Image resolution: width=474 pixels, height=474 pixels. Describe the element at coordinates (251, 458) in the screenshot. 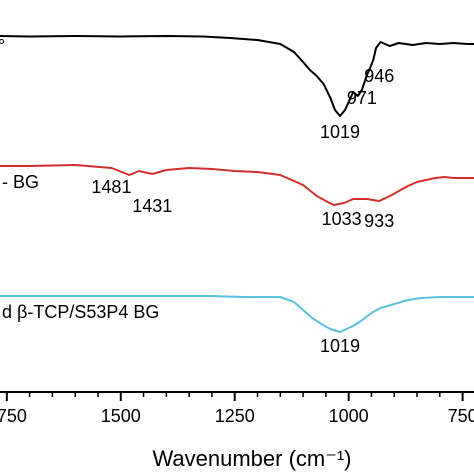

I see `x-axis-label: Wavenumber (cm⁻¹)` at that location.